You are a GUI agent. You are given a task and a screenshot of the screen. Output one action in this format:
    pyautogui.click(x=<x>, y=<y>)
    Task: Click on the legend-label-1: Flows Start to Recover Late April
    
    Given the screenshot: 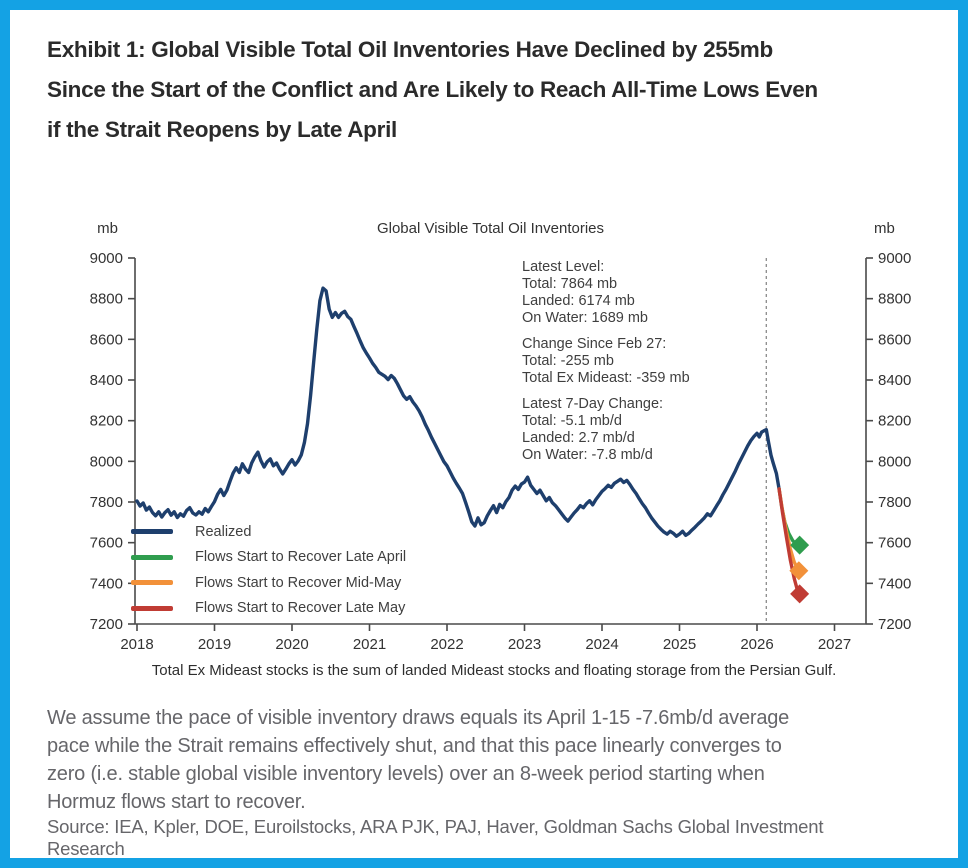 What is the action you would take?
    pyautogui.click(x=301, y=557)
    